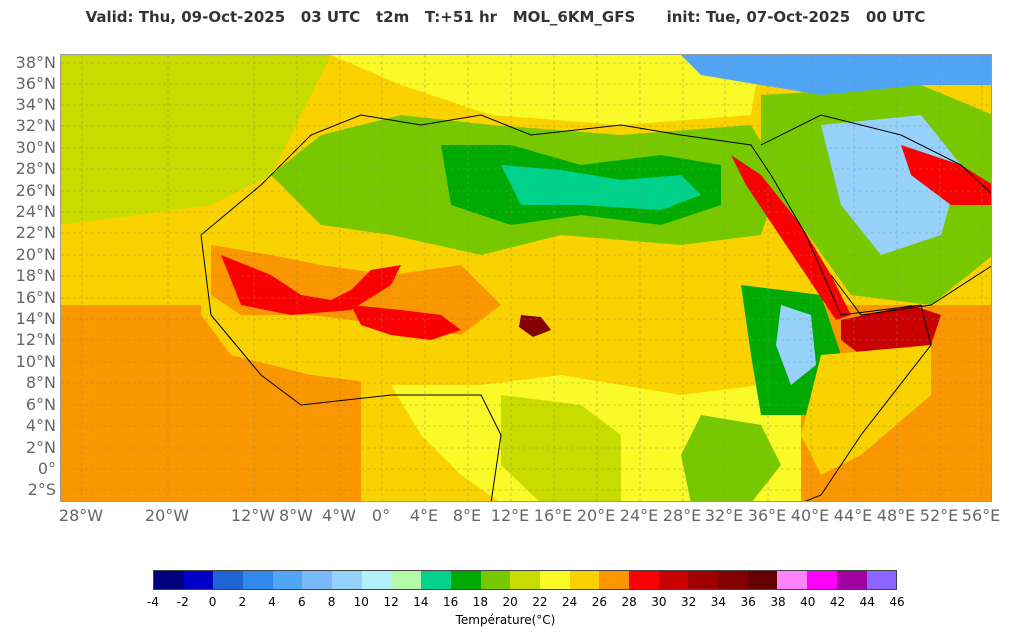 The height and width of the screenshot is (641, 1011). Describe the element at coordinates (866, 410) in the screenshot. I see `horn-zone` at that location.